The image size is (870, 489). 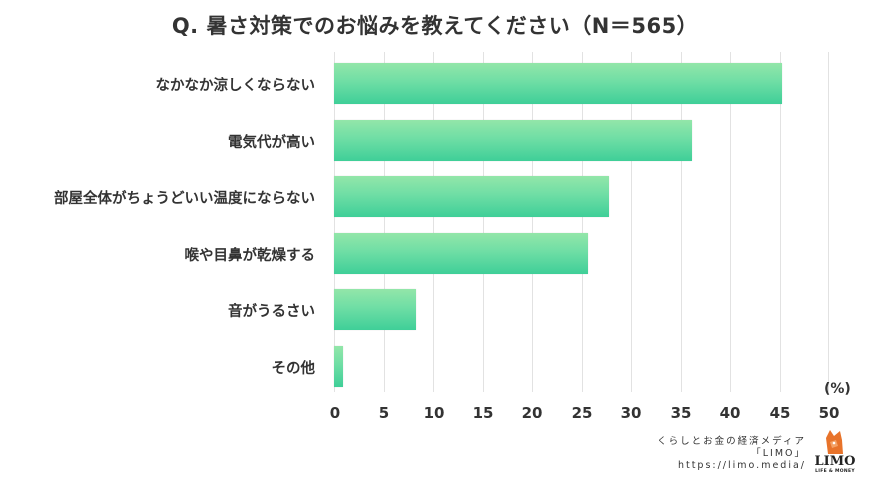 I want to click on category-label: 電気代が高い, so click(x=271, y=143).